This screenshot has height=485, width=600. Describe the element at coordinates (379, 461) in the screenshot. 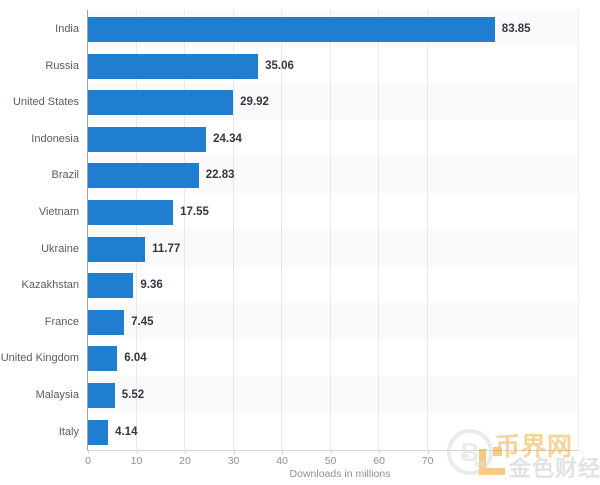

I see `x-tick-label: 60` at that location.